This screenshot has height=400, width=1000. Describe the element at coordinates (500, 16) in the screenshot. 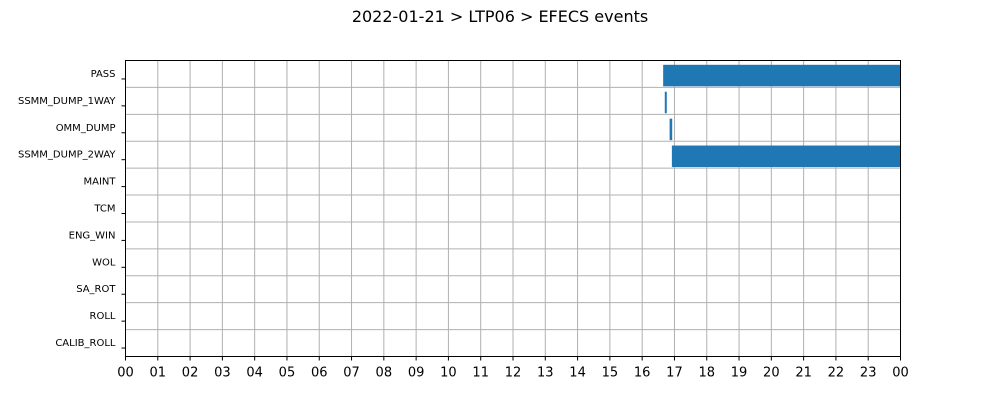

I see `chart-title: 2022-01-21 > LTP06 > EFECS events` at that location.